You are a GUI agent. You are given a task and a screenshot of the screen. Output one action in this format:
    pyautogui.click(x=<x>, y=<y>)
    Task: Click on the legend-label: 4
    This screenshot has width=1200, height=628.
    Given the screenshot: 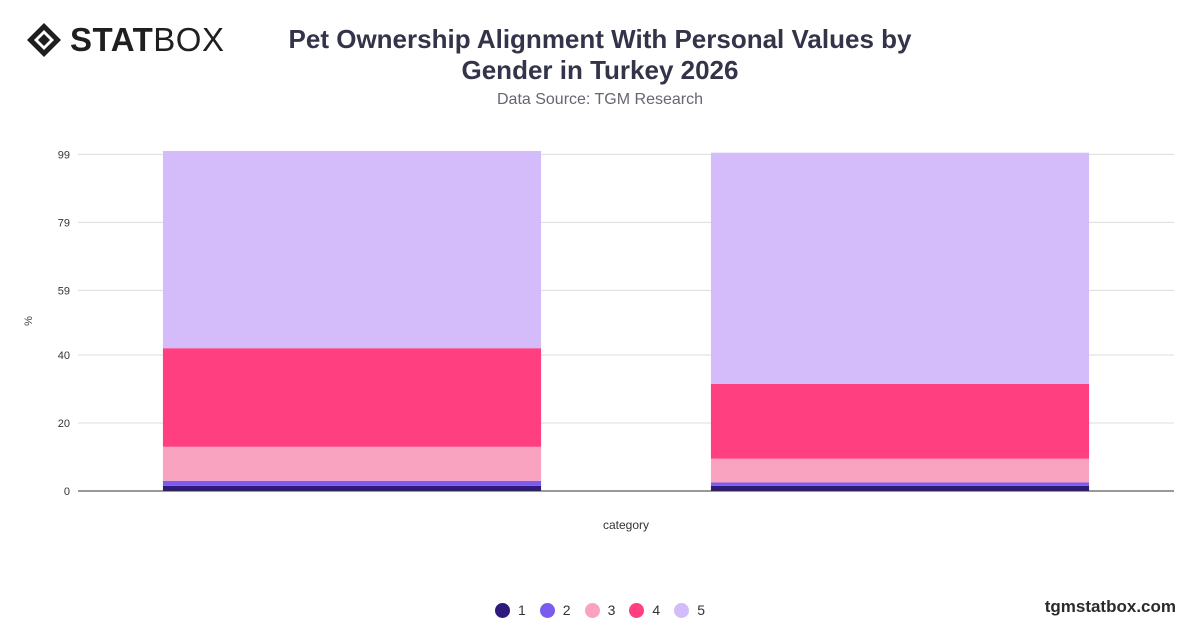 What is the action you would take?
    pyautogui.click(x=656, y=610)
    